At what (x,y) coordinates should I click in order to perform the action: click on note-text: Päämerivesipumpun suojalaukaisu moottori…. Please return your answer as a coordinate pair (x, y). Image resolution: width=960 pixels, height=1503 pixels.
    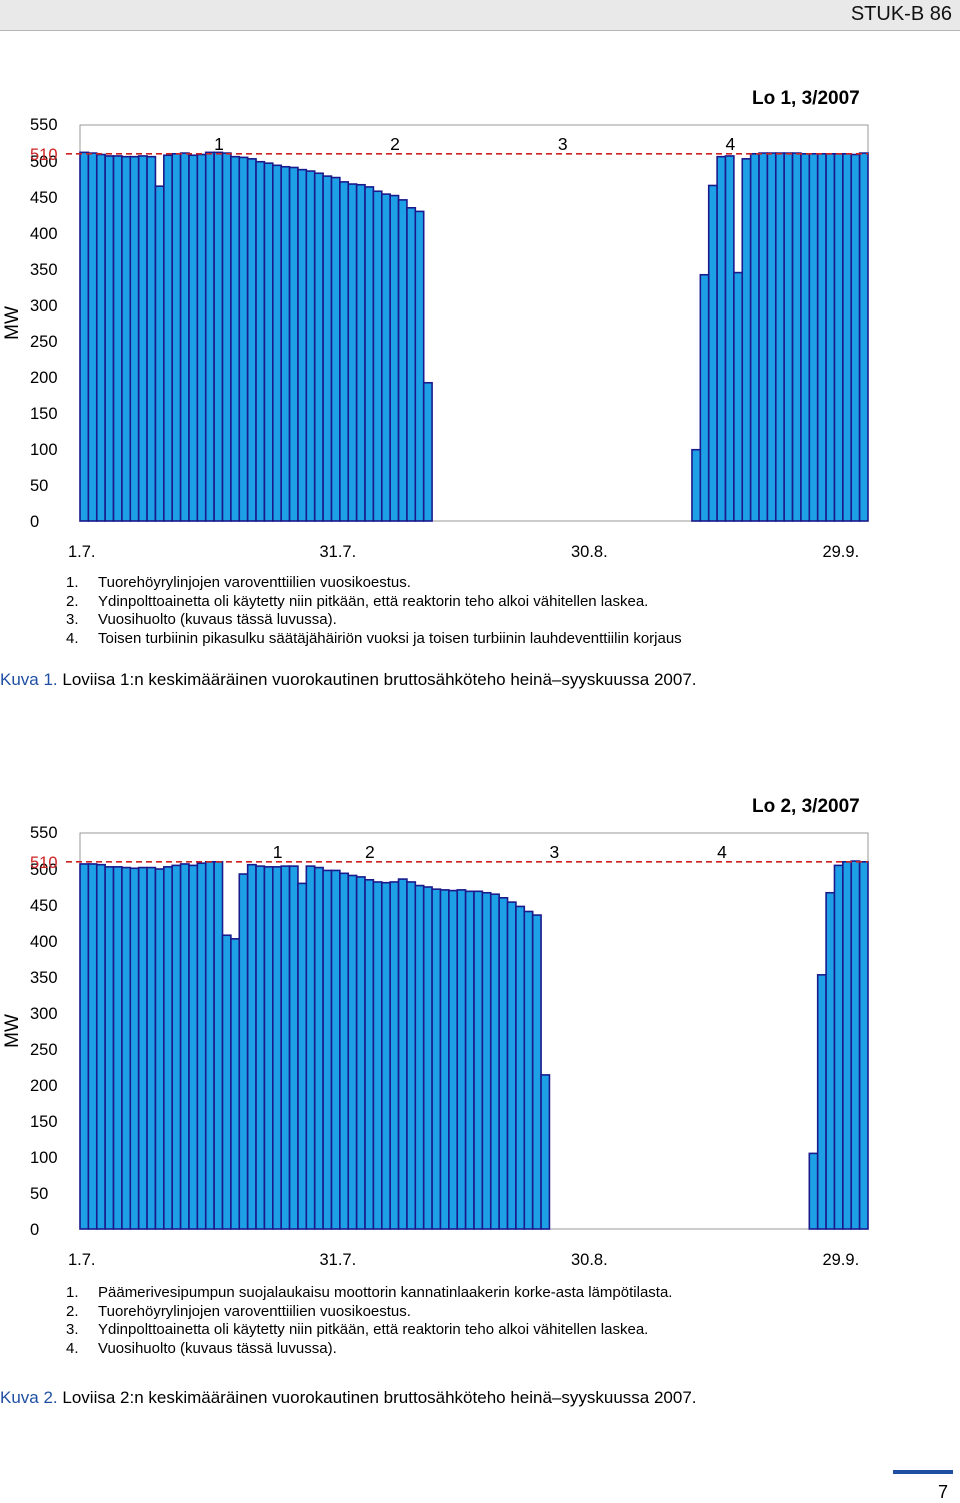
    Looking at the image, I should click on (385, 1292).